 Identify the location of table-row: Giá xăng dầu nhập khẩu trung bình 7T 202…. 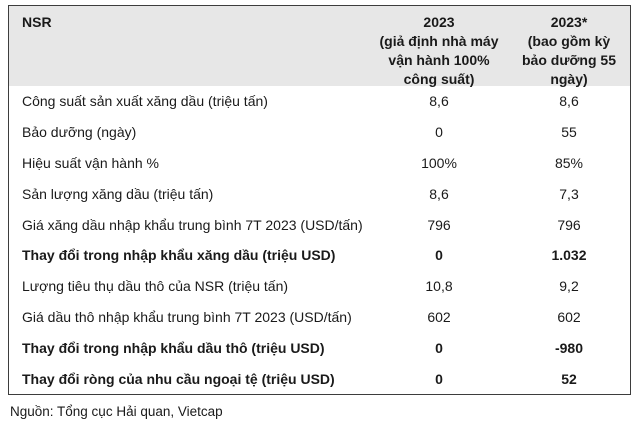
(319, 224).